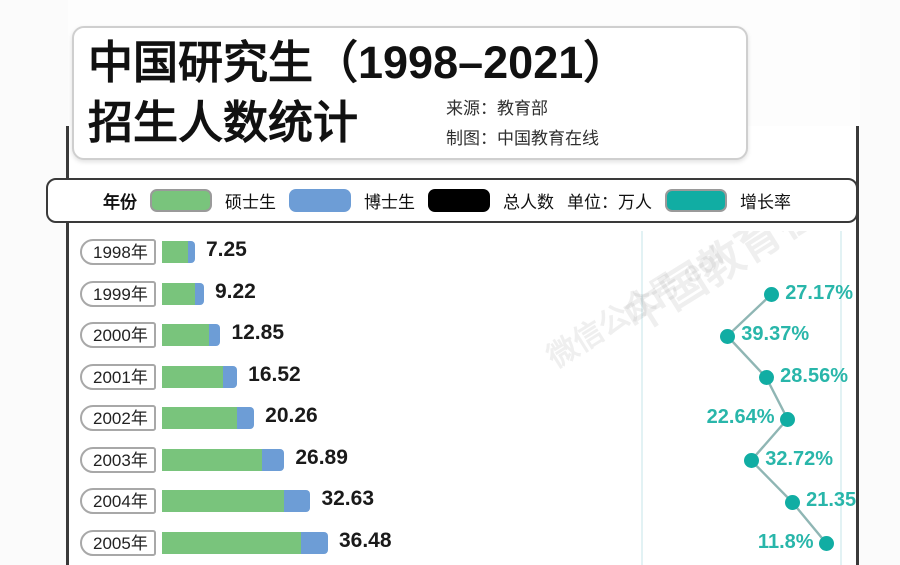 The image size is (900, 565). Describe the element at coordinates (118, 459) in the screenshot. I see `year-label-2003: 2003年` at that location.